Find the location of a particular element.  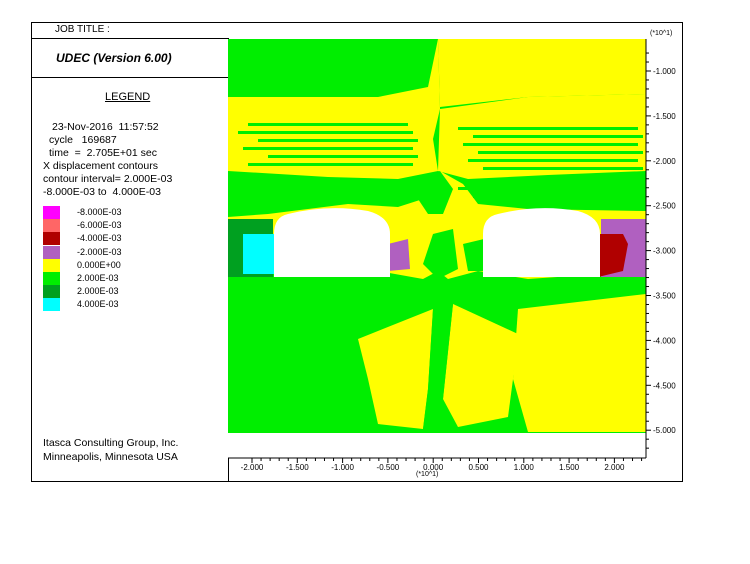

legend-contour-interval: contour interval= 2.000E-03 is located at coordinates (108, 179).